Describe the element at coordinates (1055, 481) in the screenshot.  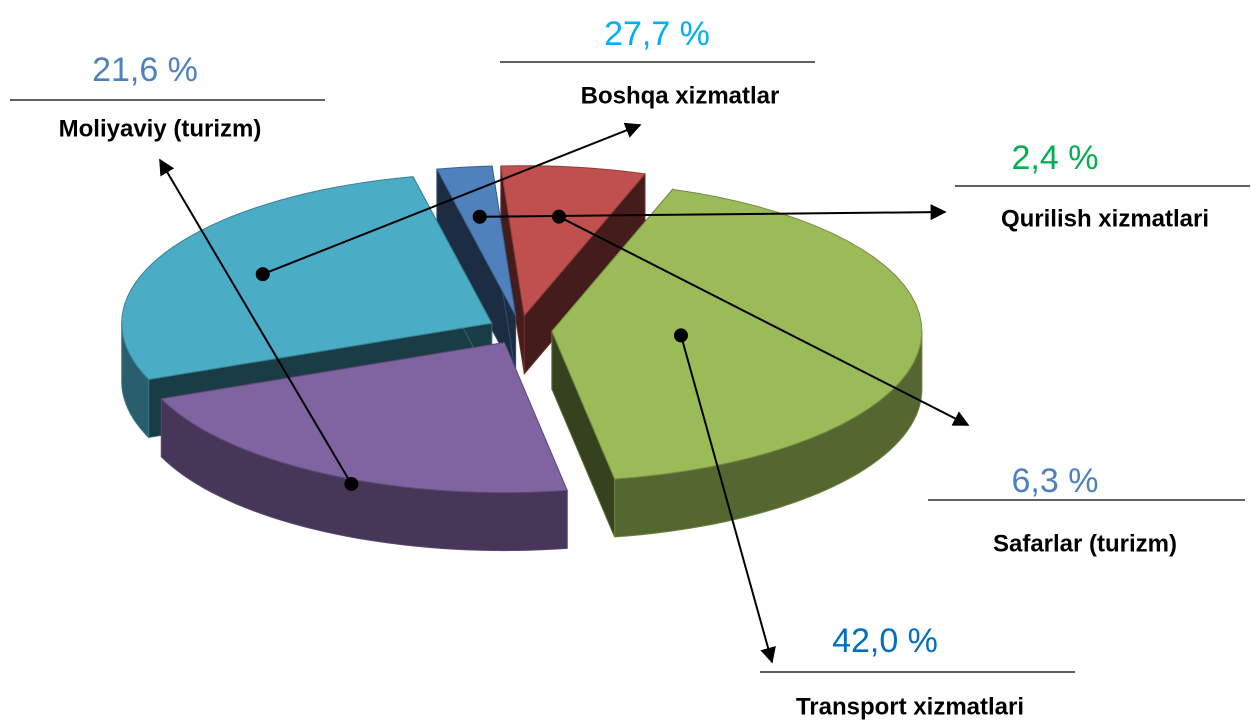
I see `value-label: 6,3 %` at that location.